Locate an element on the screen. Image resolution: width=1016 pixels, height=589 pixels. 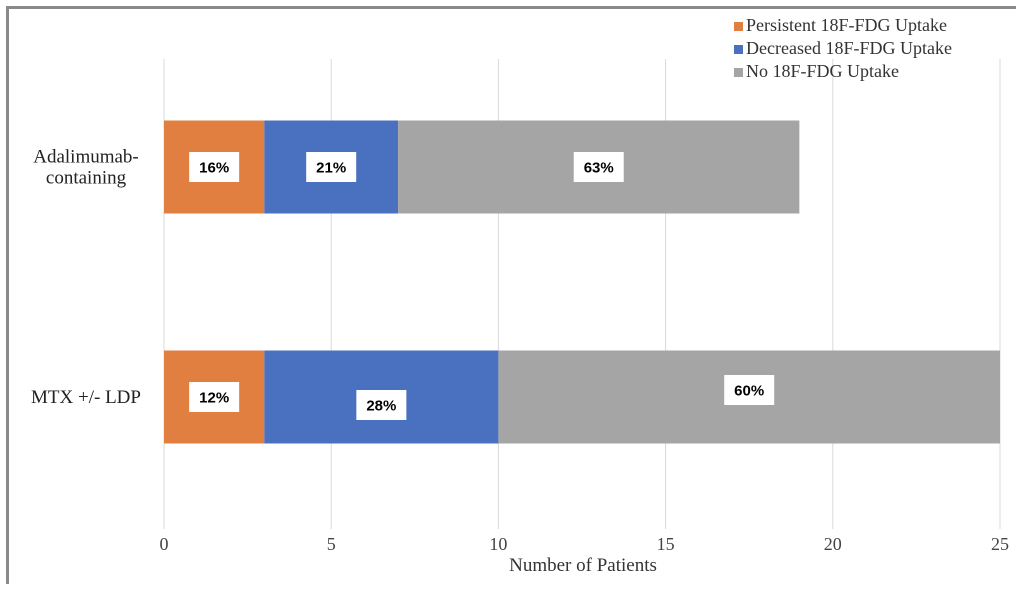
x-tick-label: 0 is located at coordinates (164, 544).